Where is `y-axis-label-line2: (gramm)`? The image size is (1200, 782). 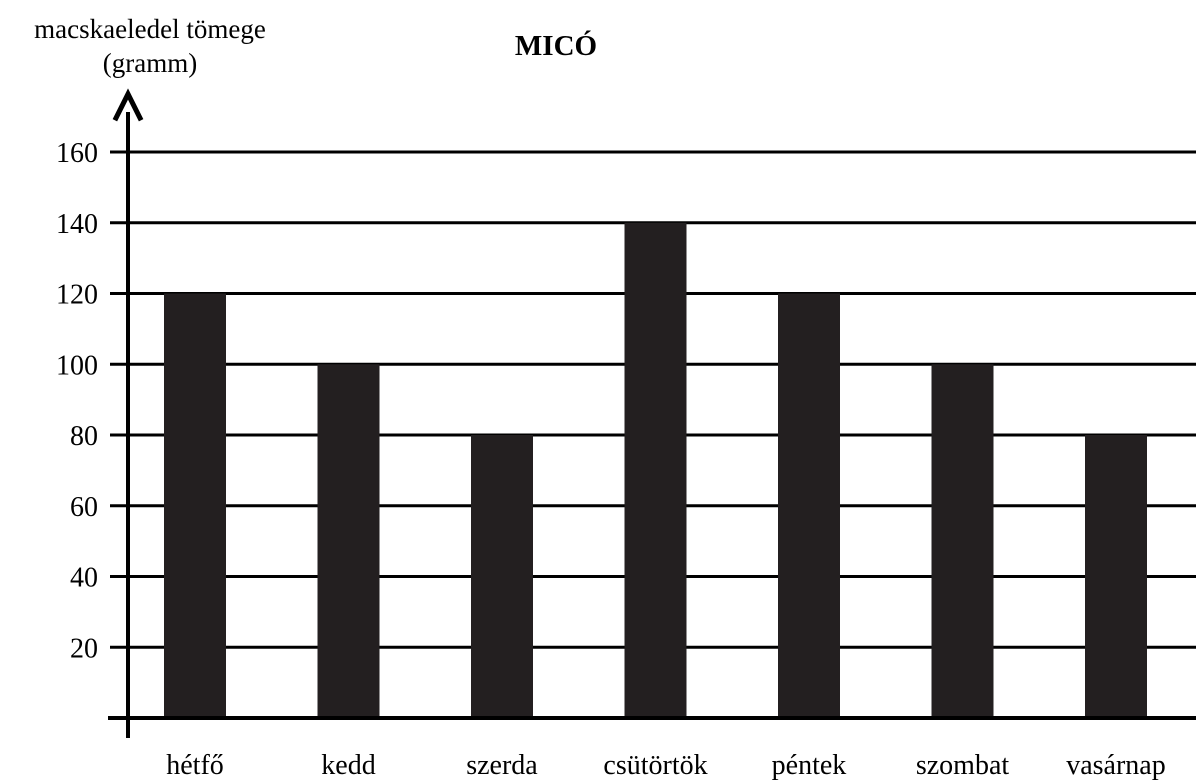
y-axis-label-line2: (gramm) is located at coordinates (150, 63).